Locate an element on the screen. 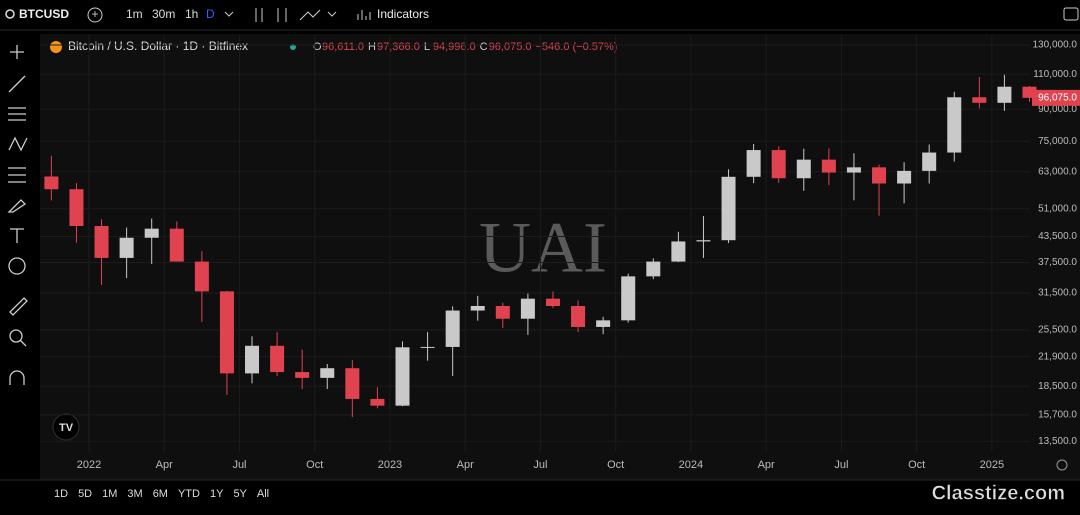  add-symbol-plus: + is located at coordinates (94, 14).